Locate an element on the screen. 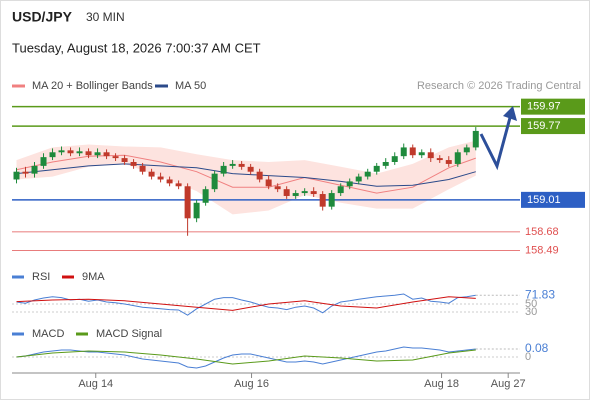  y-tick-label: 30 is located at coordinates (531, 312).